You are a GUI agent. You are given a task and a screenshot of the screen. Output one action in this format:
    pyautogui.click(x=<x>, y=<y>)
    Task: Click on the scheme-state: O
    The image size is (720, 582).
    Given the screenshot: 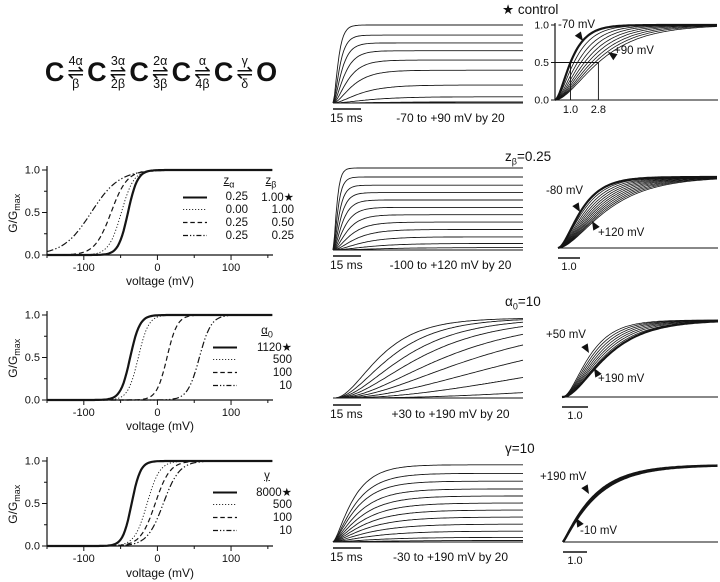 What is the action you would take?
    pyautogui.click(x=267, y=72)
    